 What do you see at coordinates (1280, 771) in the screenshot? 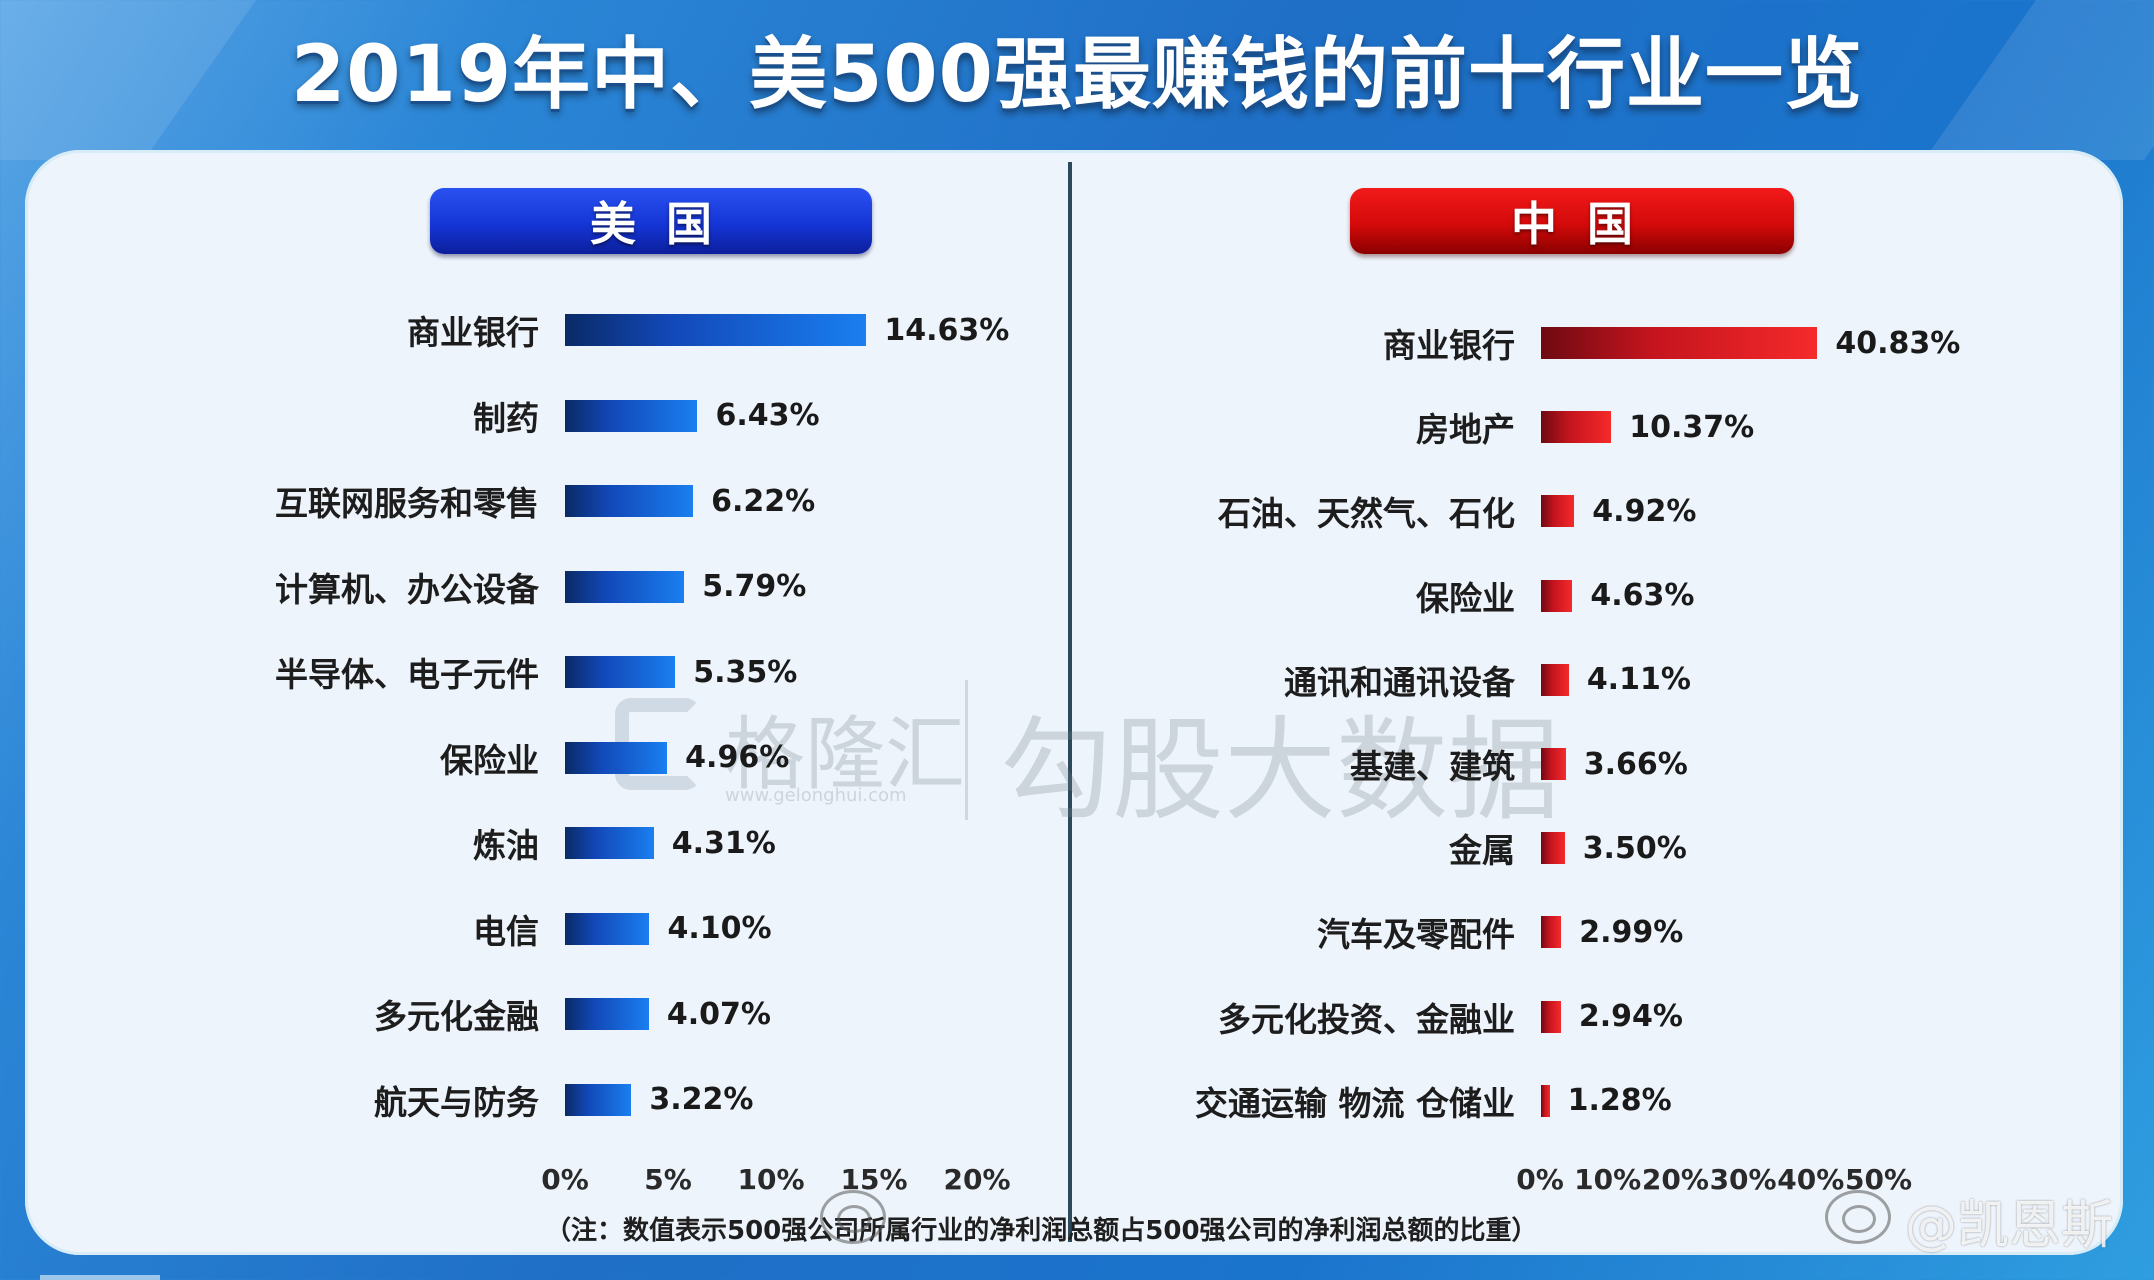
I see `watermark-data: 勾股大数据` at bounding box center [1280, 771].